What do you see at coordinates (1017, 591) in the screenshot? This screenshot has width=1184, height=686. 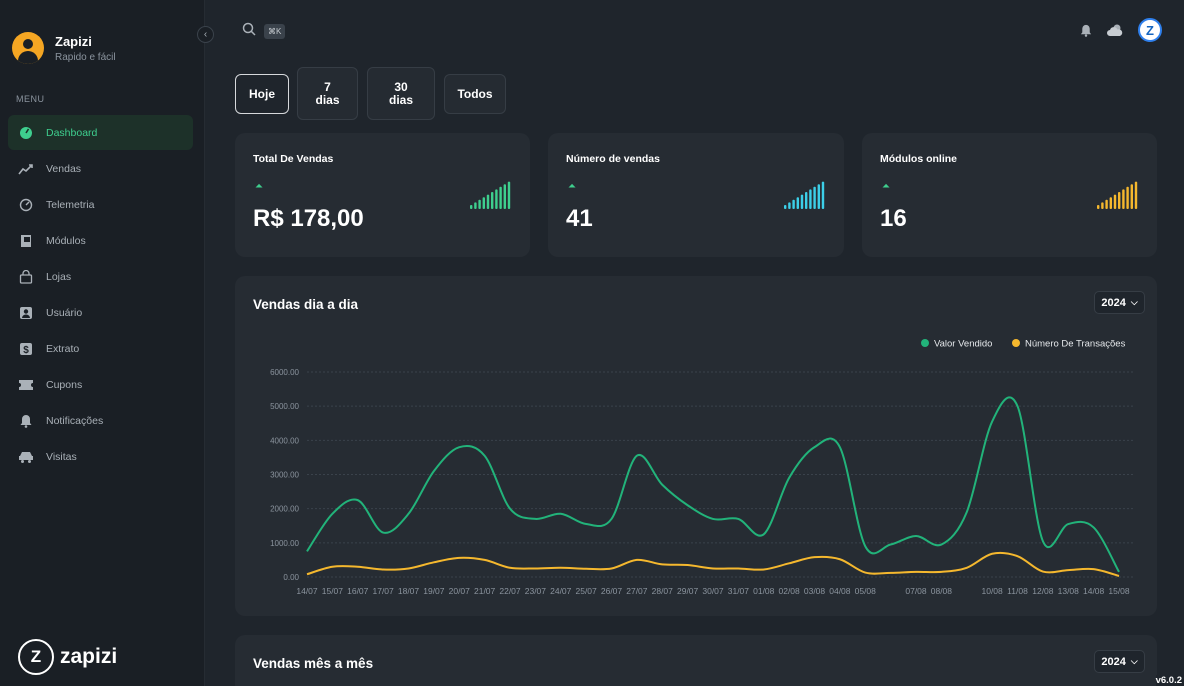 I see `x-tick-label: 11/08` at bounding box center [1017, 591].